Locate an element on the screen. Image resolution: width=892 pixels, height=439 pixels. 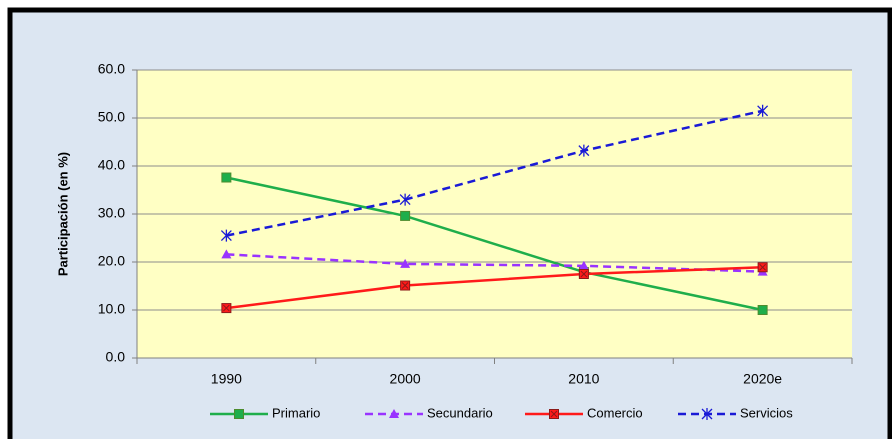
y-tick-label: 30.0 is located at coordinates (111, 213).